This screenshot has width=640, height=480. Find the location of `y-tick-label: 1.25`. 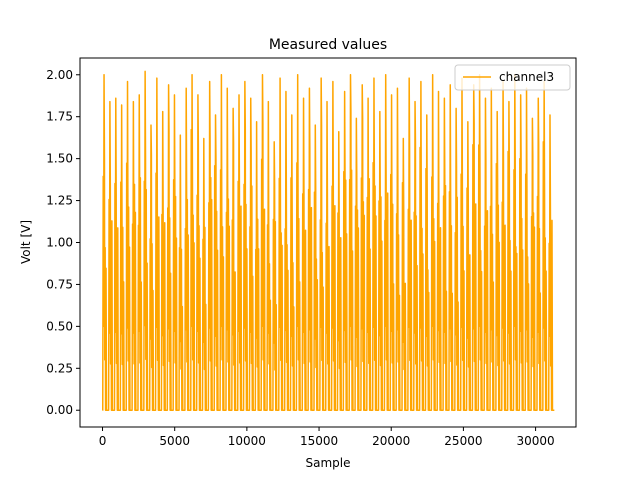

y-tick-label: 1.25 is located at coordinates (59, 201).